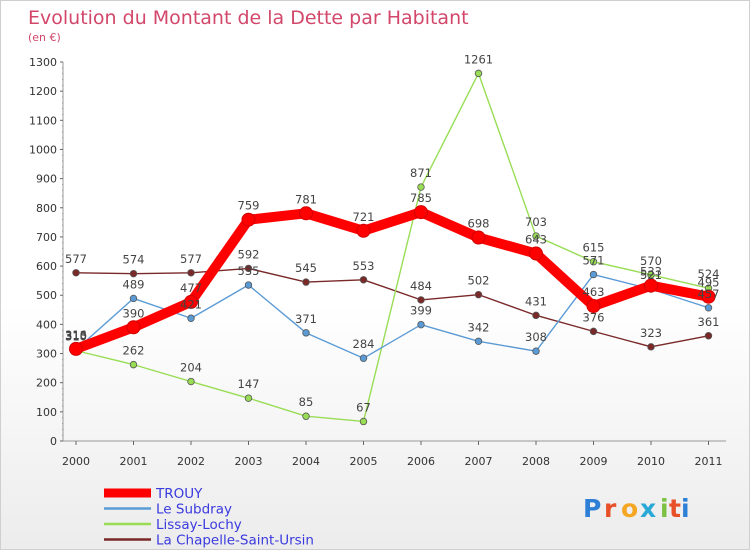 This screenshot has height=551, width=750. Describe the element at coordinates (46, 208) in the screenshot. I see `y-tick-label: 800` at that location.